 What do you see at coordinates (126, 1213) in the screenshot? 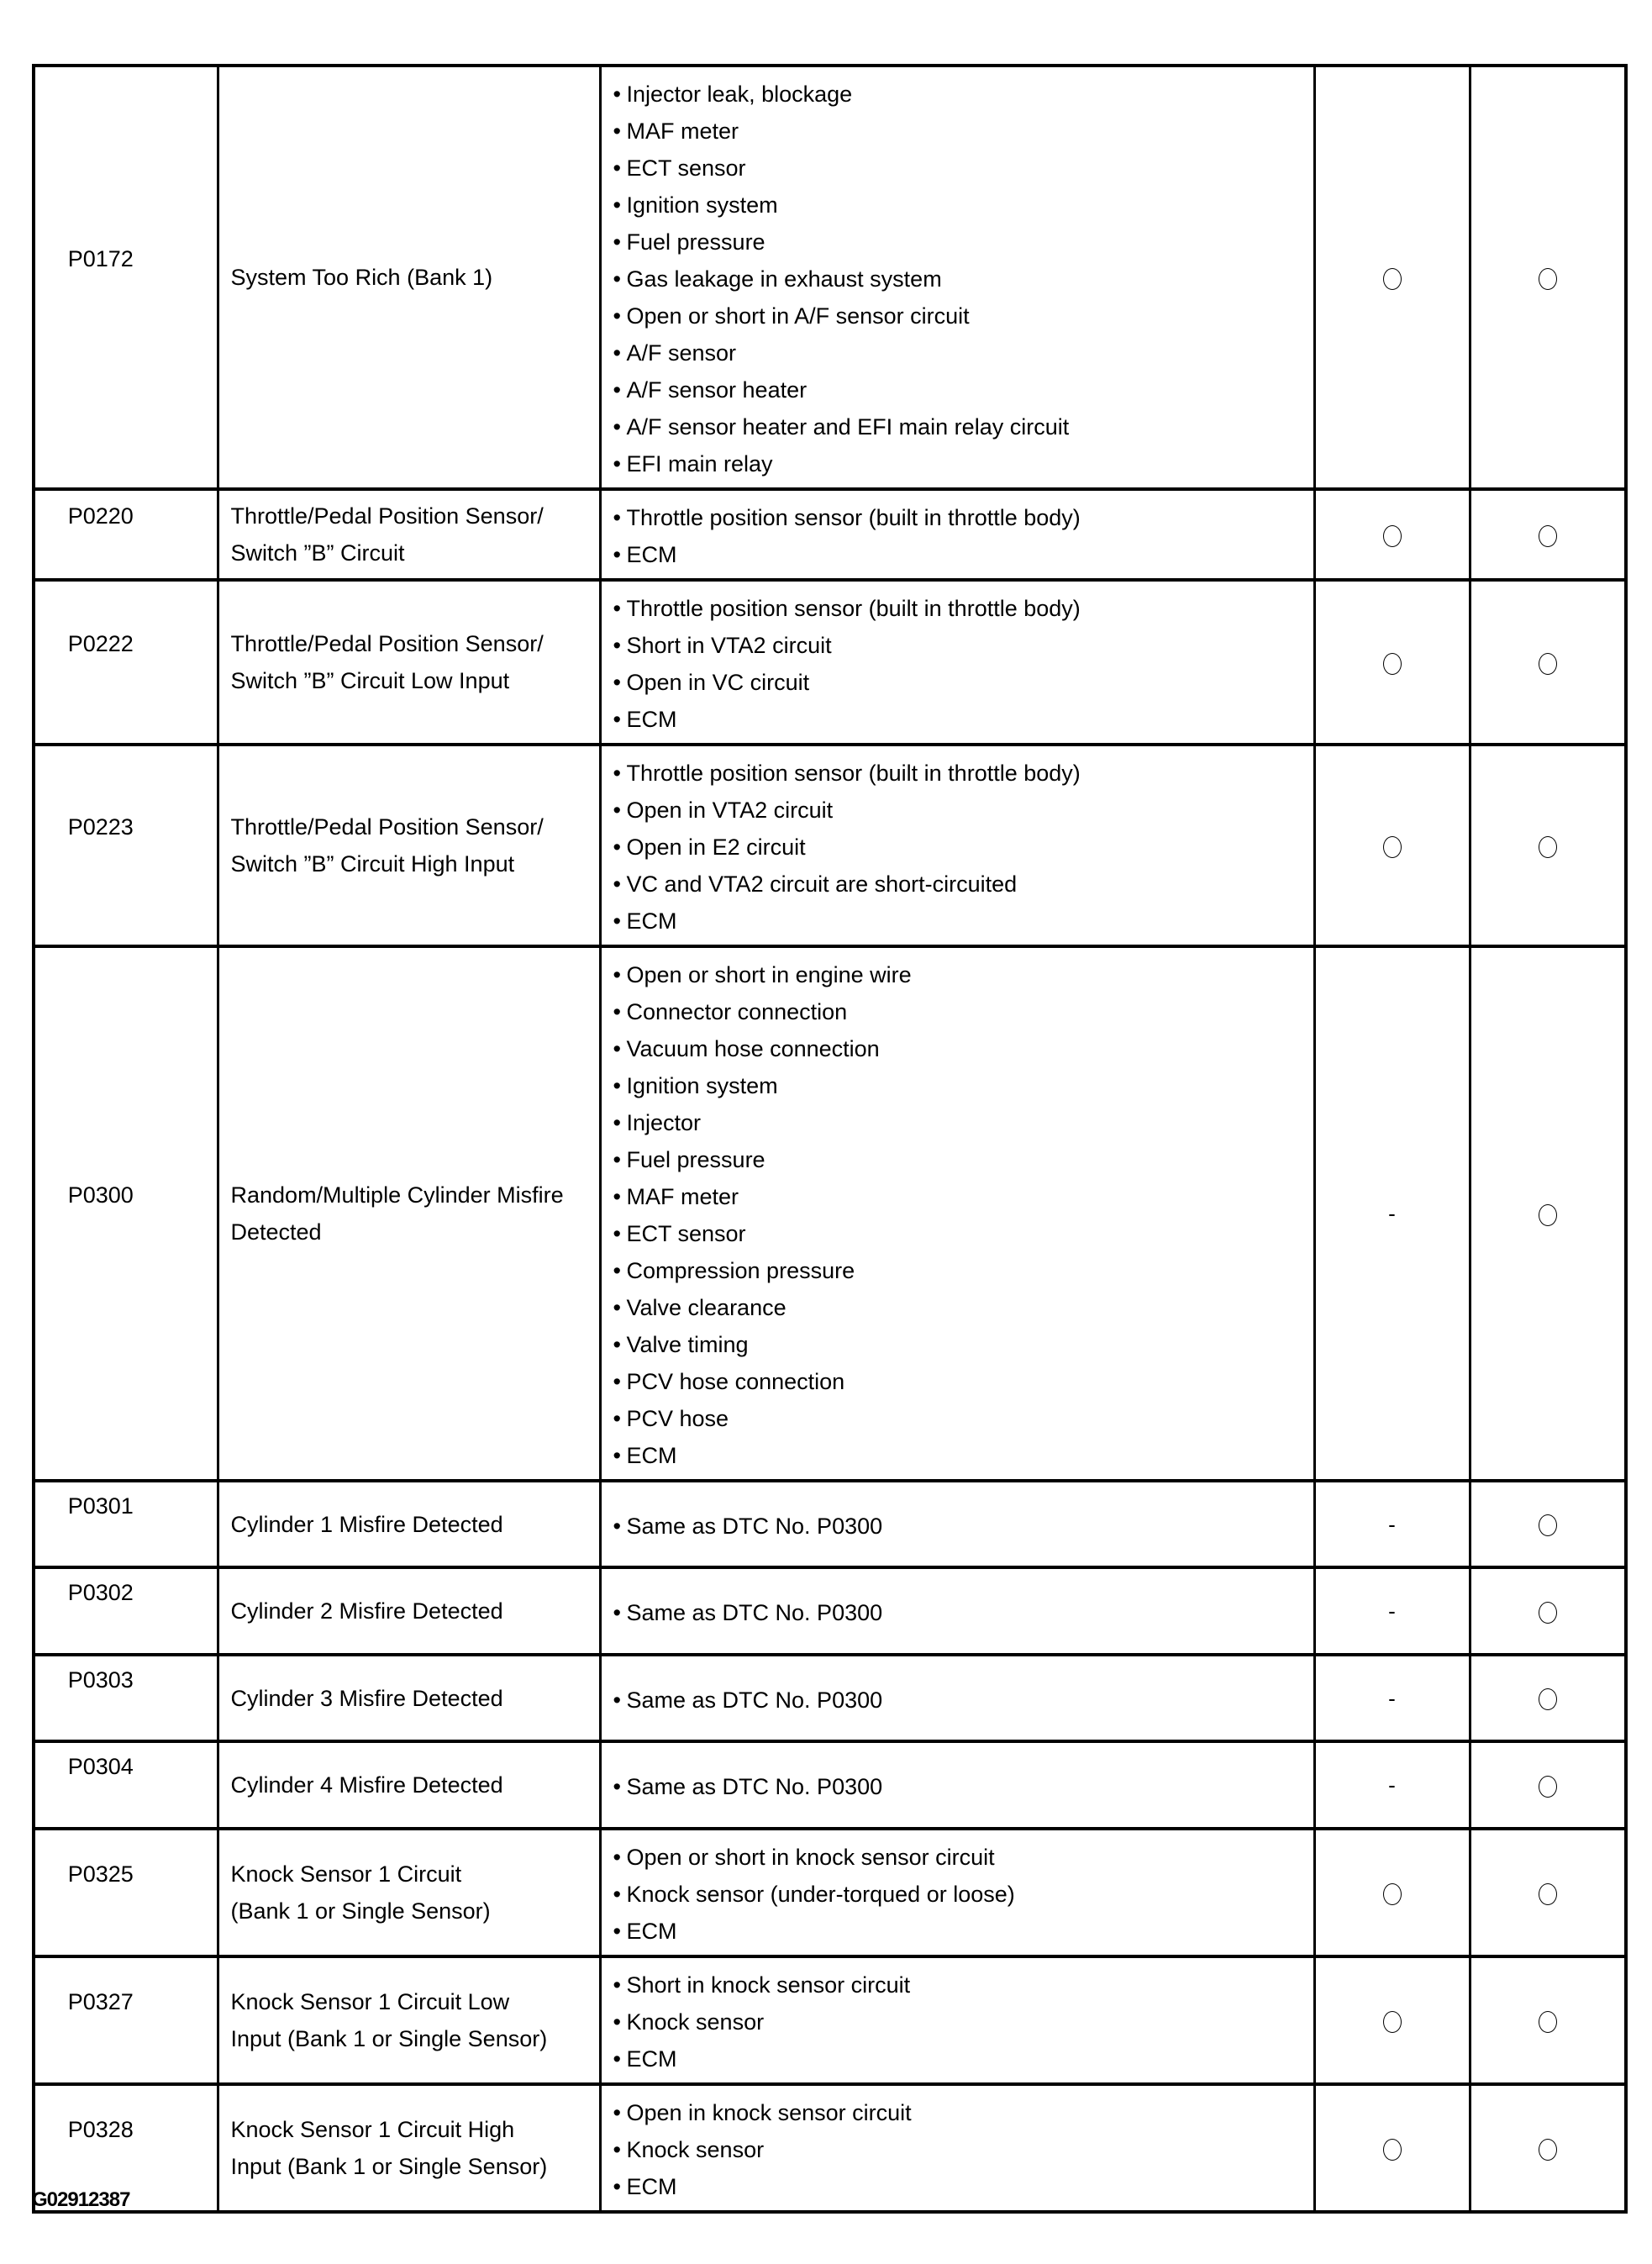
I see `dtc-code: P0300` at bounding box center [126, 1213].